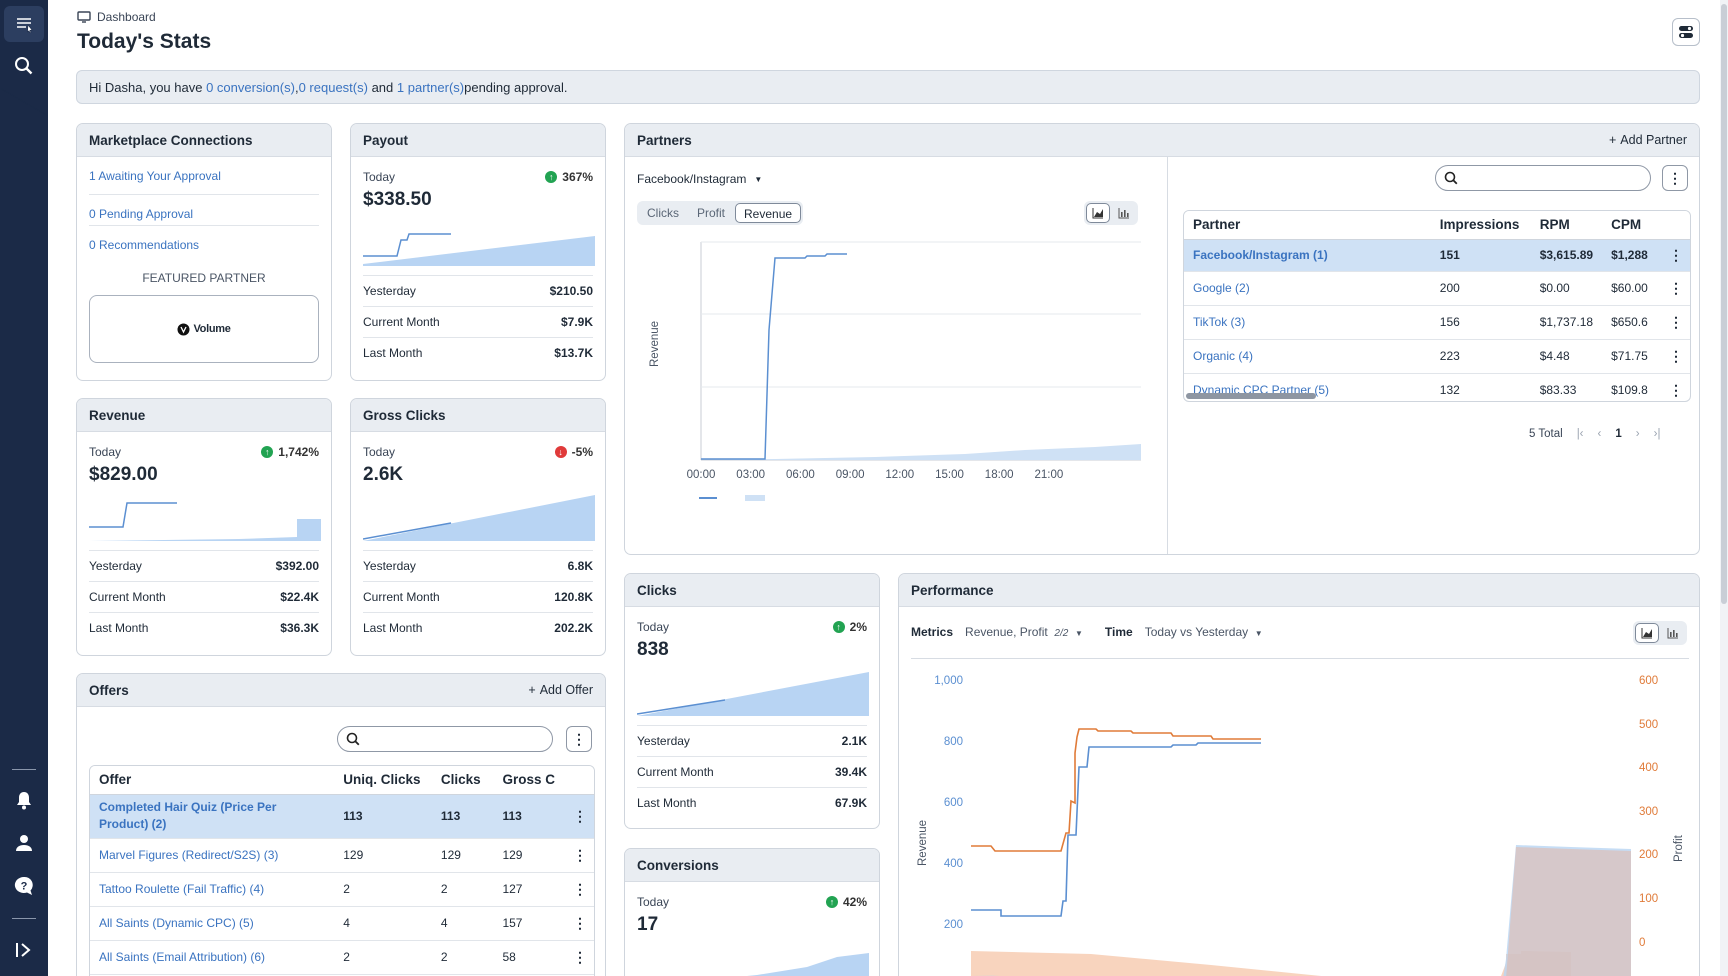 Image resolution: width=1728 pixels, height=976 pixels. I want to click on y-left-tick-label: 200, so click(953, 925).